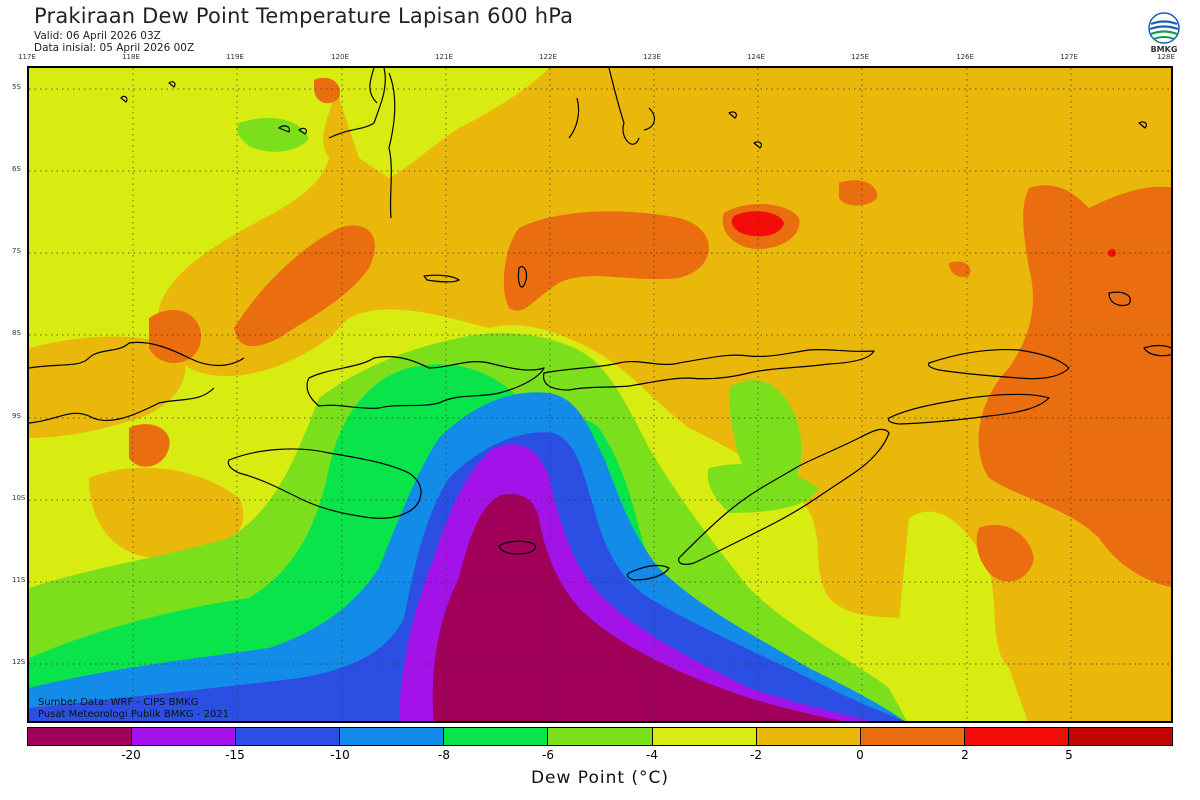  Describe the element at coordinates (89, 108) in the screenshot. I see `field-yellow-topleft` at that location.